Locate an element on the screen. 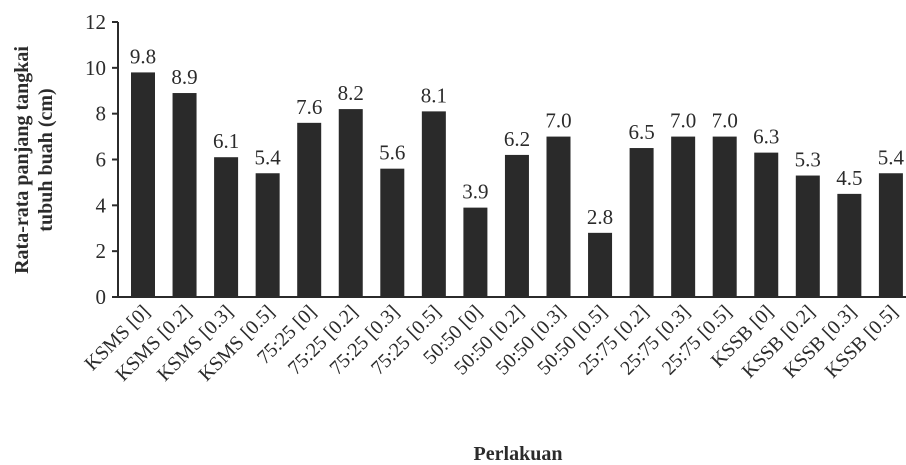  bar-value-label: 7.6 is located at coordinates (309, 107).